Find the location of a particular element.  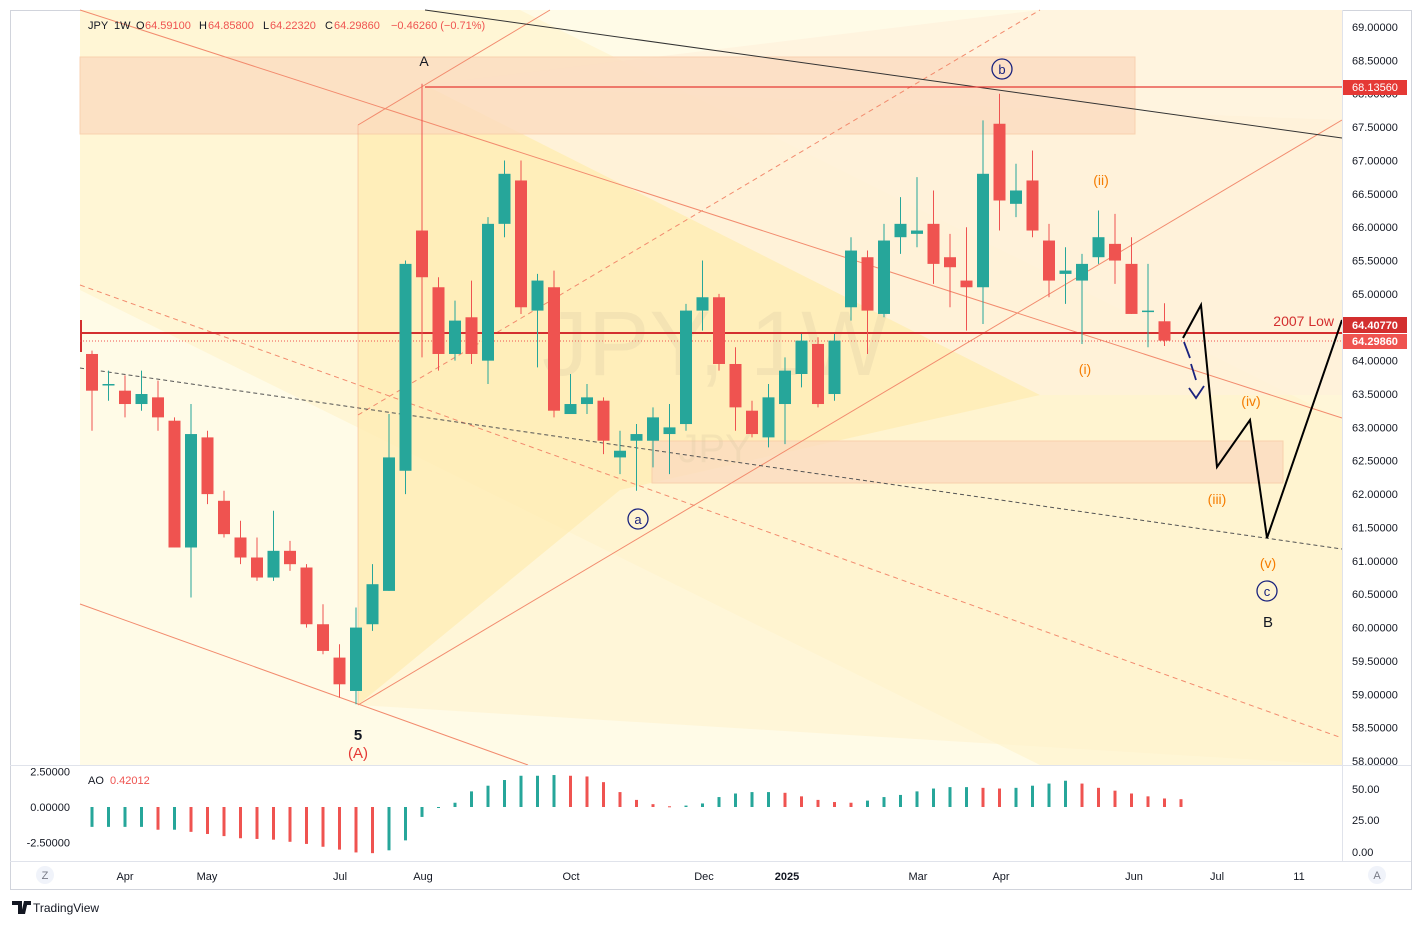

legend-close: 64.29860 is located at coordinates (357, 26).